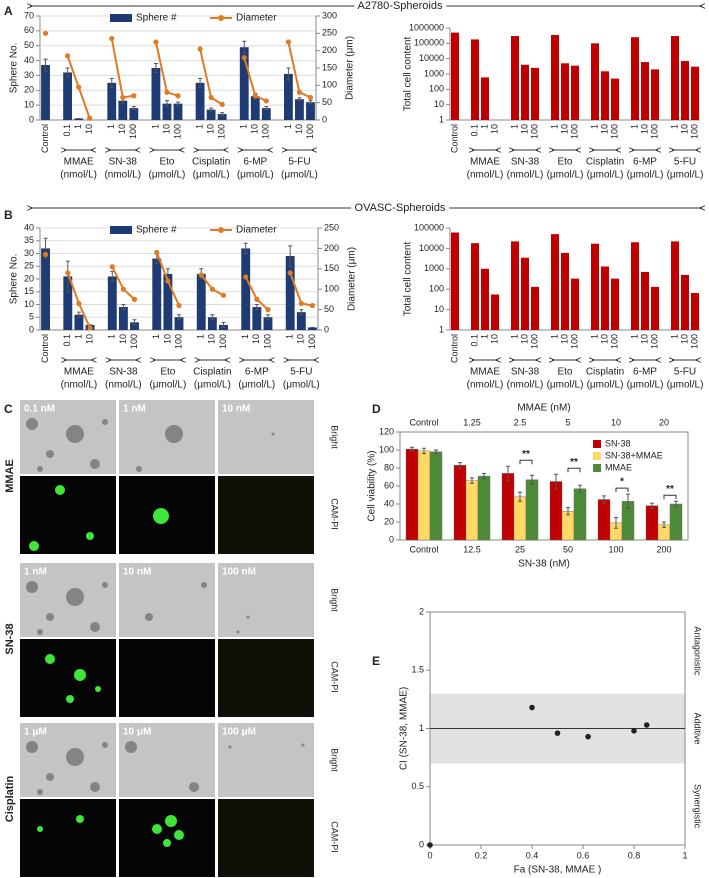 The width and height of the screenshot is (709, 878). I want to click on group-name: 6-MP, so click(645, 162).